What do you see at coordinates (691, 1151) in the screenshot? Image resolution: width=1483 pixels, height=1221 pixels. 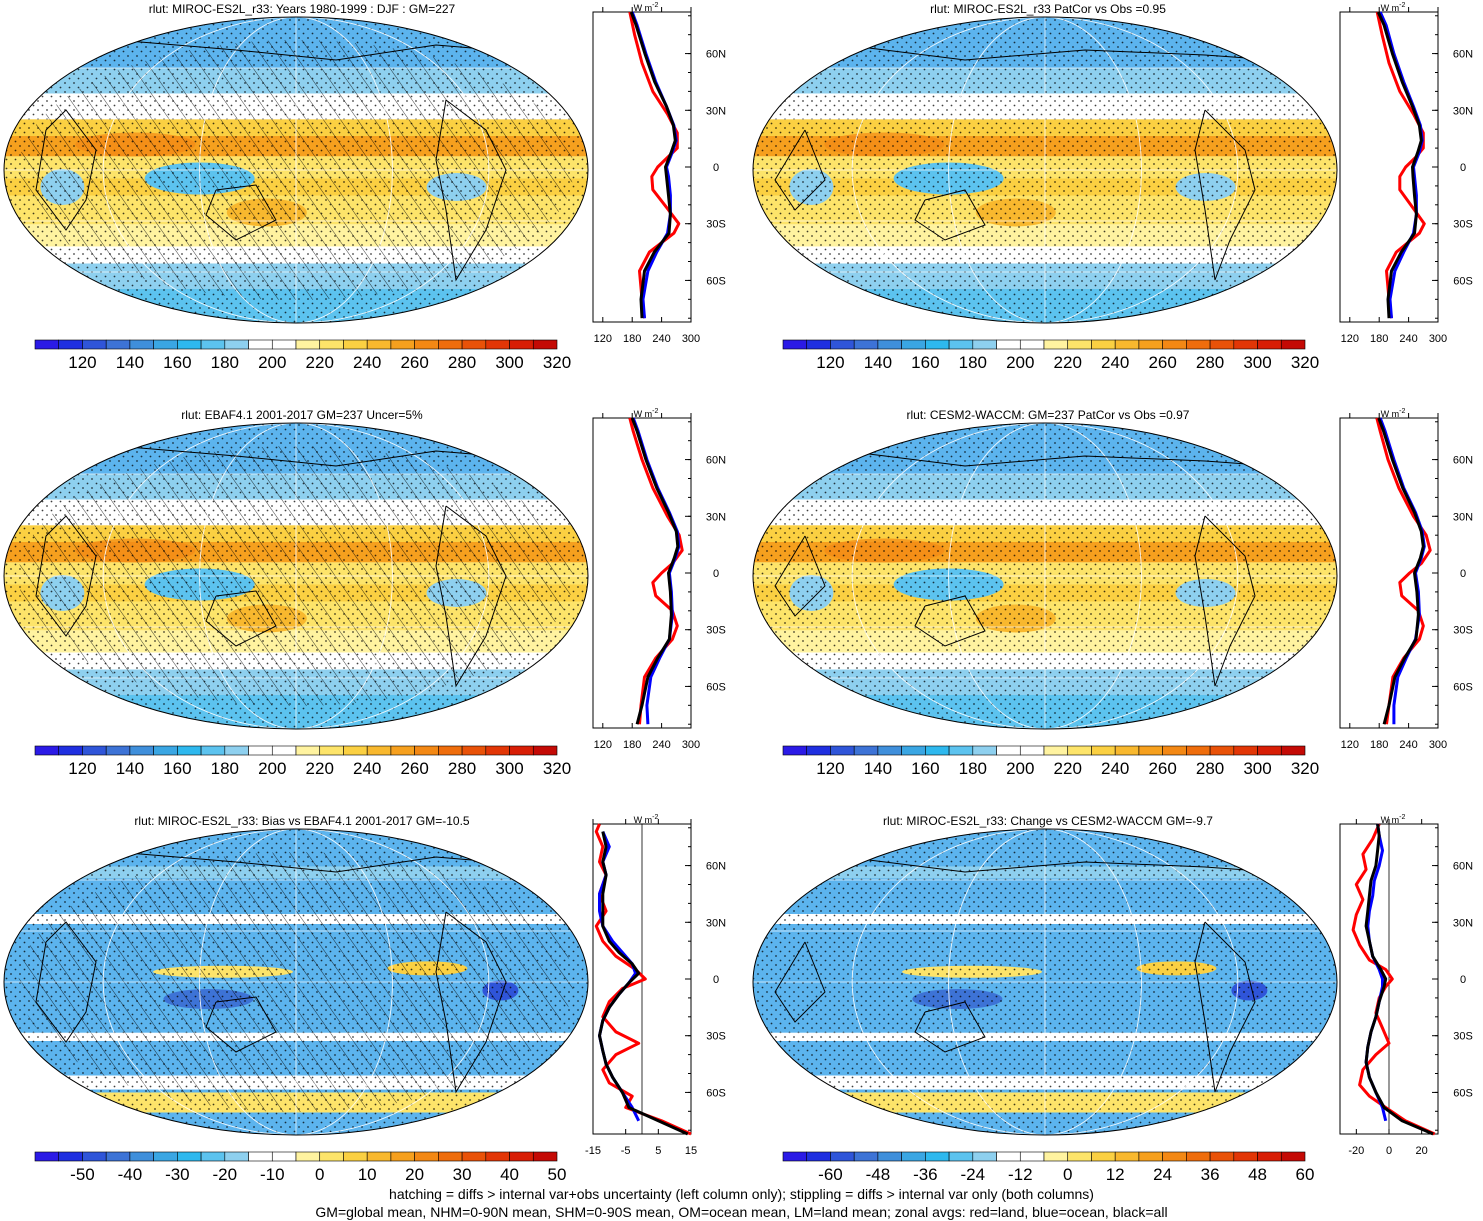 I see `zonal-xtick-label: 15` at bounding box center [691, 1151].